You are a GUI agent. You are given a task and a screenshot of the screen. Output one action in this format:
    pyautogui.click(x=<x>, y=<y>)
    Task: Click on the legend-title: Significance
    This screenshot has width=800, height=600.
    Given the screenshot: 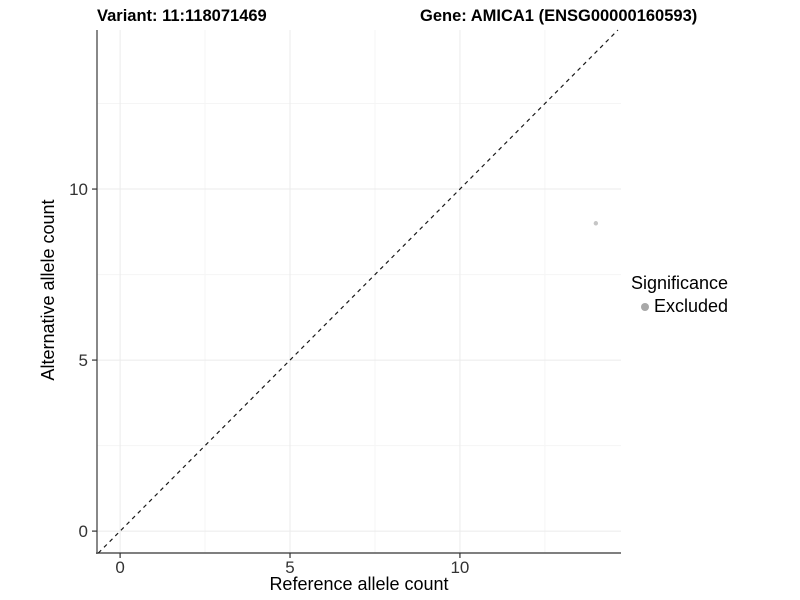 What is the action you would take?
    pyautogui.click(x=680, y=283)
    